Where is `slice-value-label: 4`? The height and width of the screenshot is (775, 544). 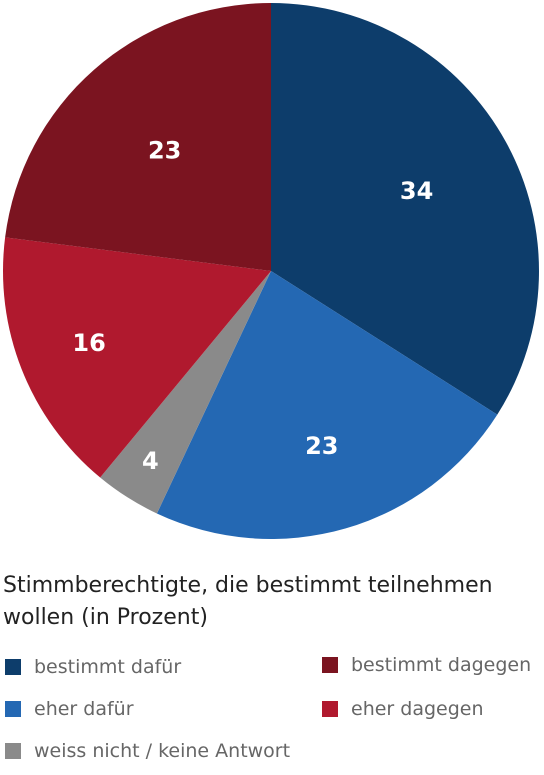
slice-value-label: 4 is located at coordinates (150, 461).